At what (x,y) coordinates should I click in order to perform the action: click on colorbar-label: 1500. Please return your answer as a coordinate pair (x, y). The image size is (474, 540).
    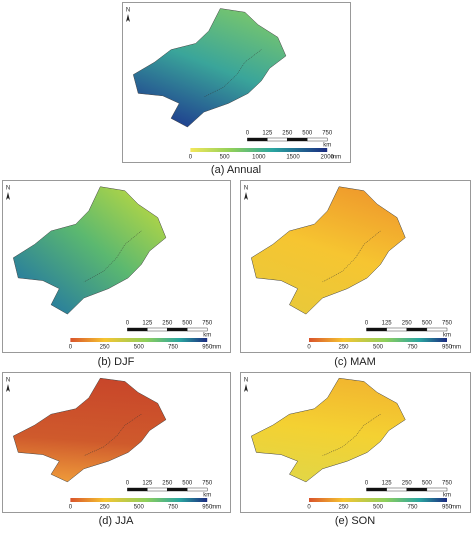
    Looking at the image, I should click on (293, 158).